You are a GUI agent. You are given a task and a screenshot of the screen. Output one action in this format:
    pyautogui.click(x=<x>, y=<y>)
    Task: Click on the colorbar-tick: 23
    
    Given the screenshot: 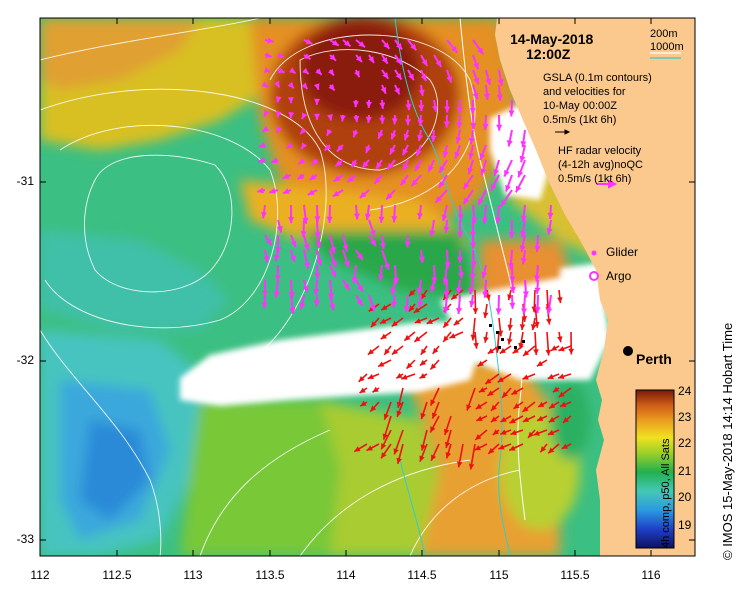 What is the action you would take?
    pyautogui.click(x=685, y=417)
    